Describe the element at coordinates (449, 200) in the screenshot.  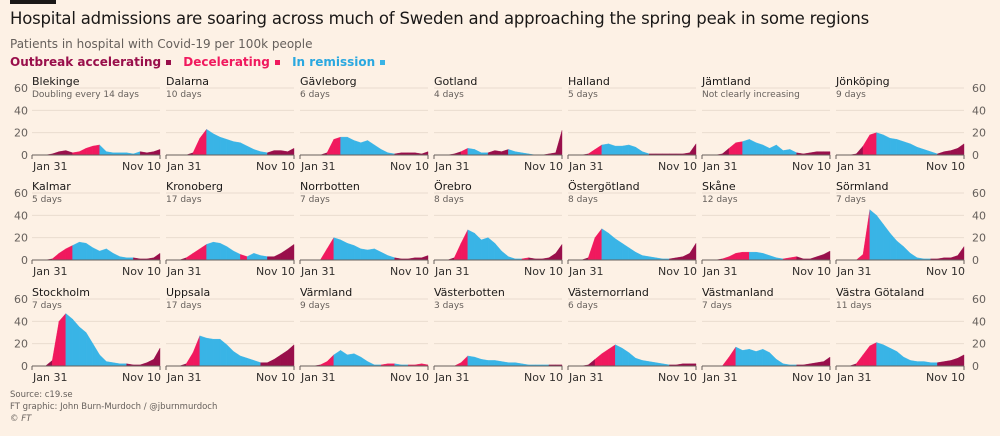
I see `panel-note: 8 days` at that location.